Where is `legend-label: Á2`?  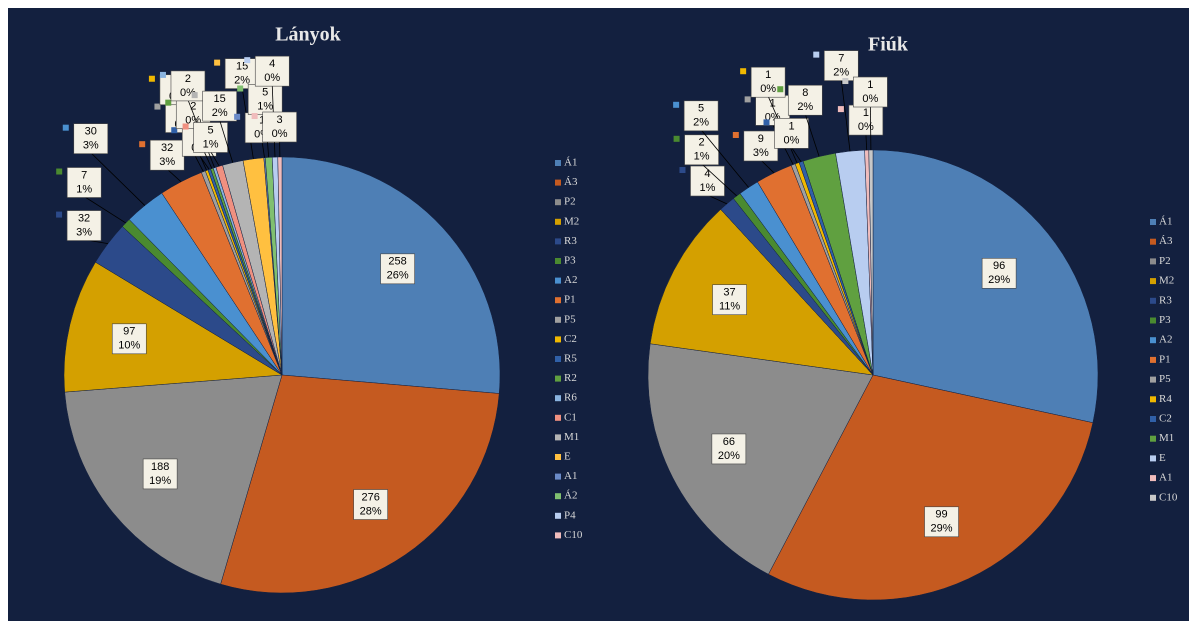
legend-label: Á2 is located at coordinates (570, 496).